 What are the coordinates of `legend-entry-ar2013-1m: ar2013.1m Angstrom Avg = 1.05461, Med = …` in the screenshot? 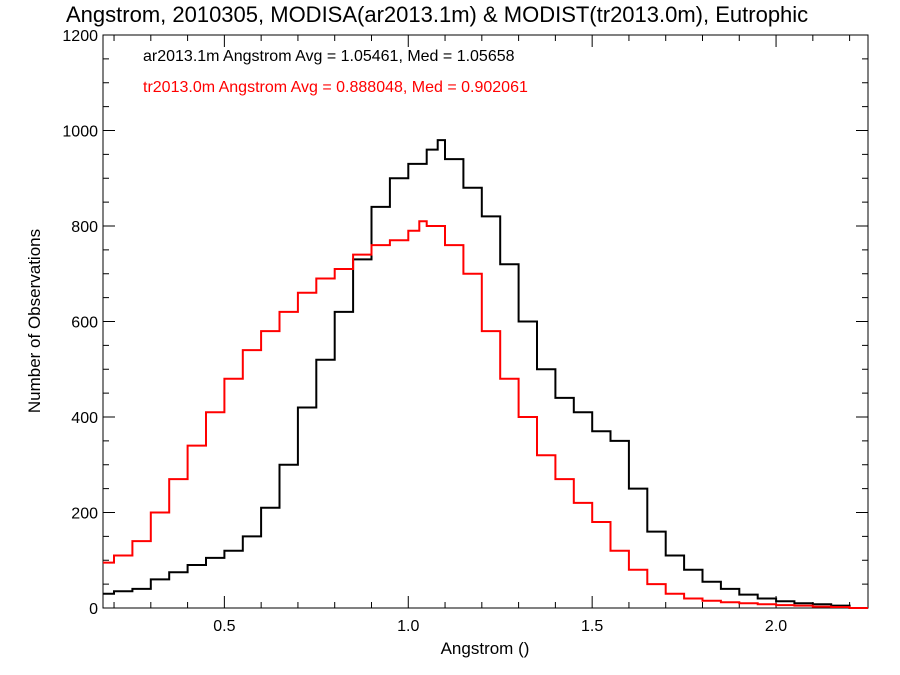 It's located at (329, 56).